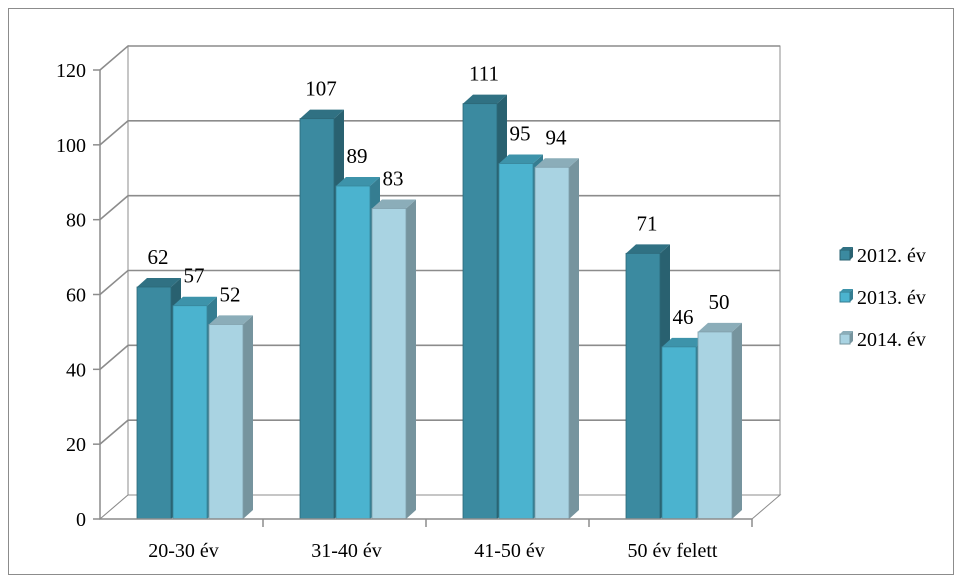 The image size is (962, 583). Describe the element at coordinates (71, 146) in the screenshot. I see `y-tick-label: 100` at that location.